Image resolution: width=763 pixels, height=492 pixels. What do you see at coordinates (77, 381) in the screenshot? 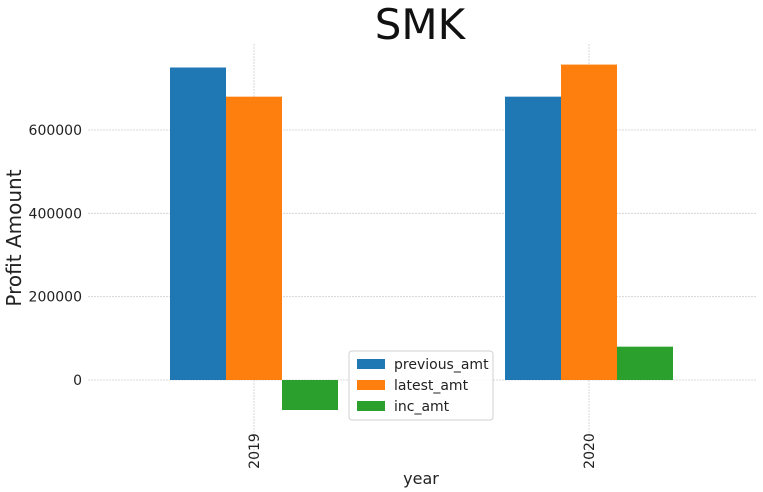
I see `y-tick-label: 0` at bounding box center [77, 381].